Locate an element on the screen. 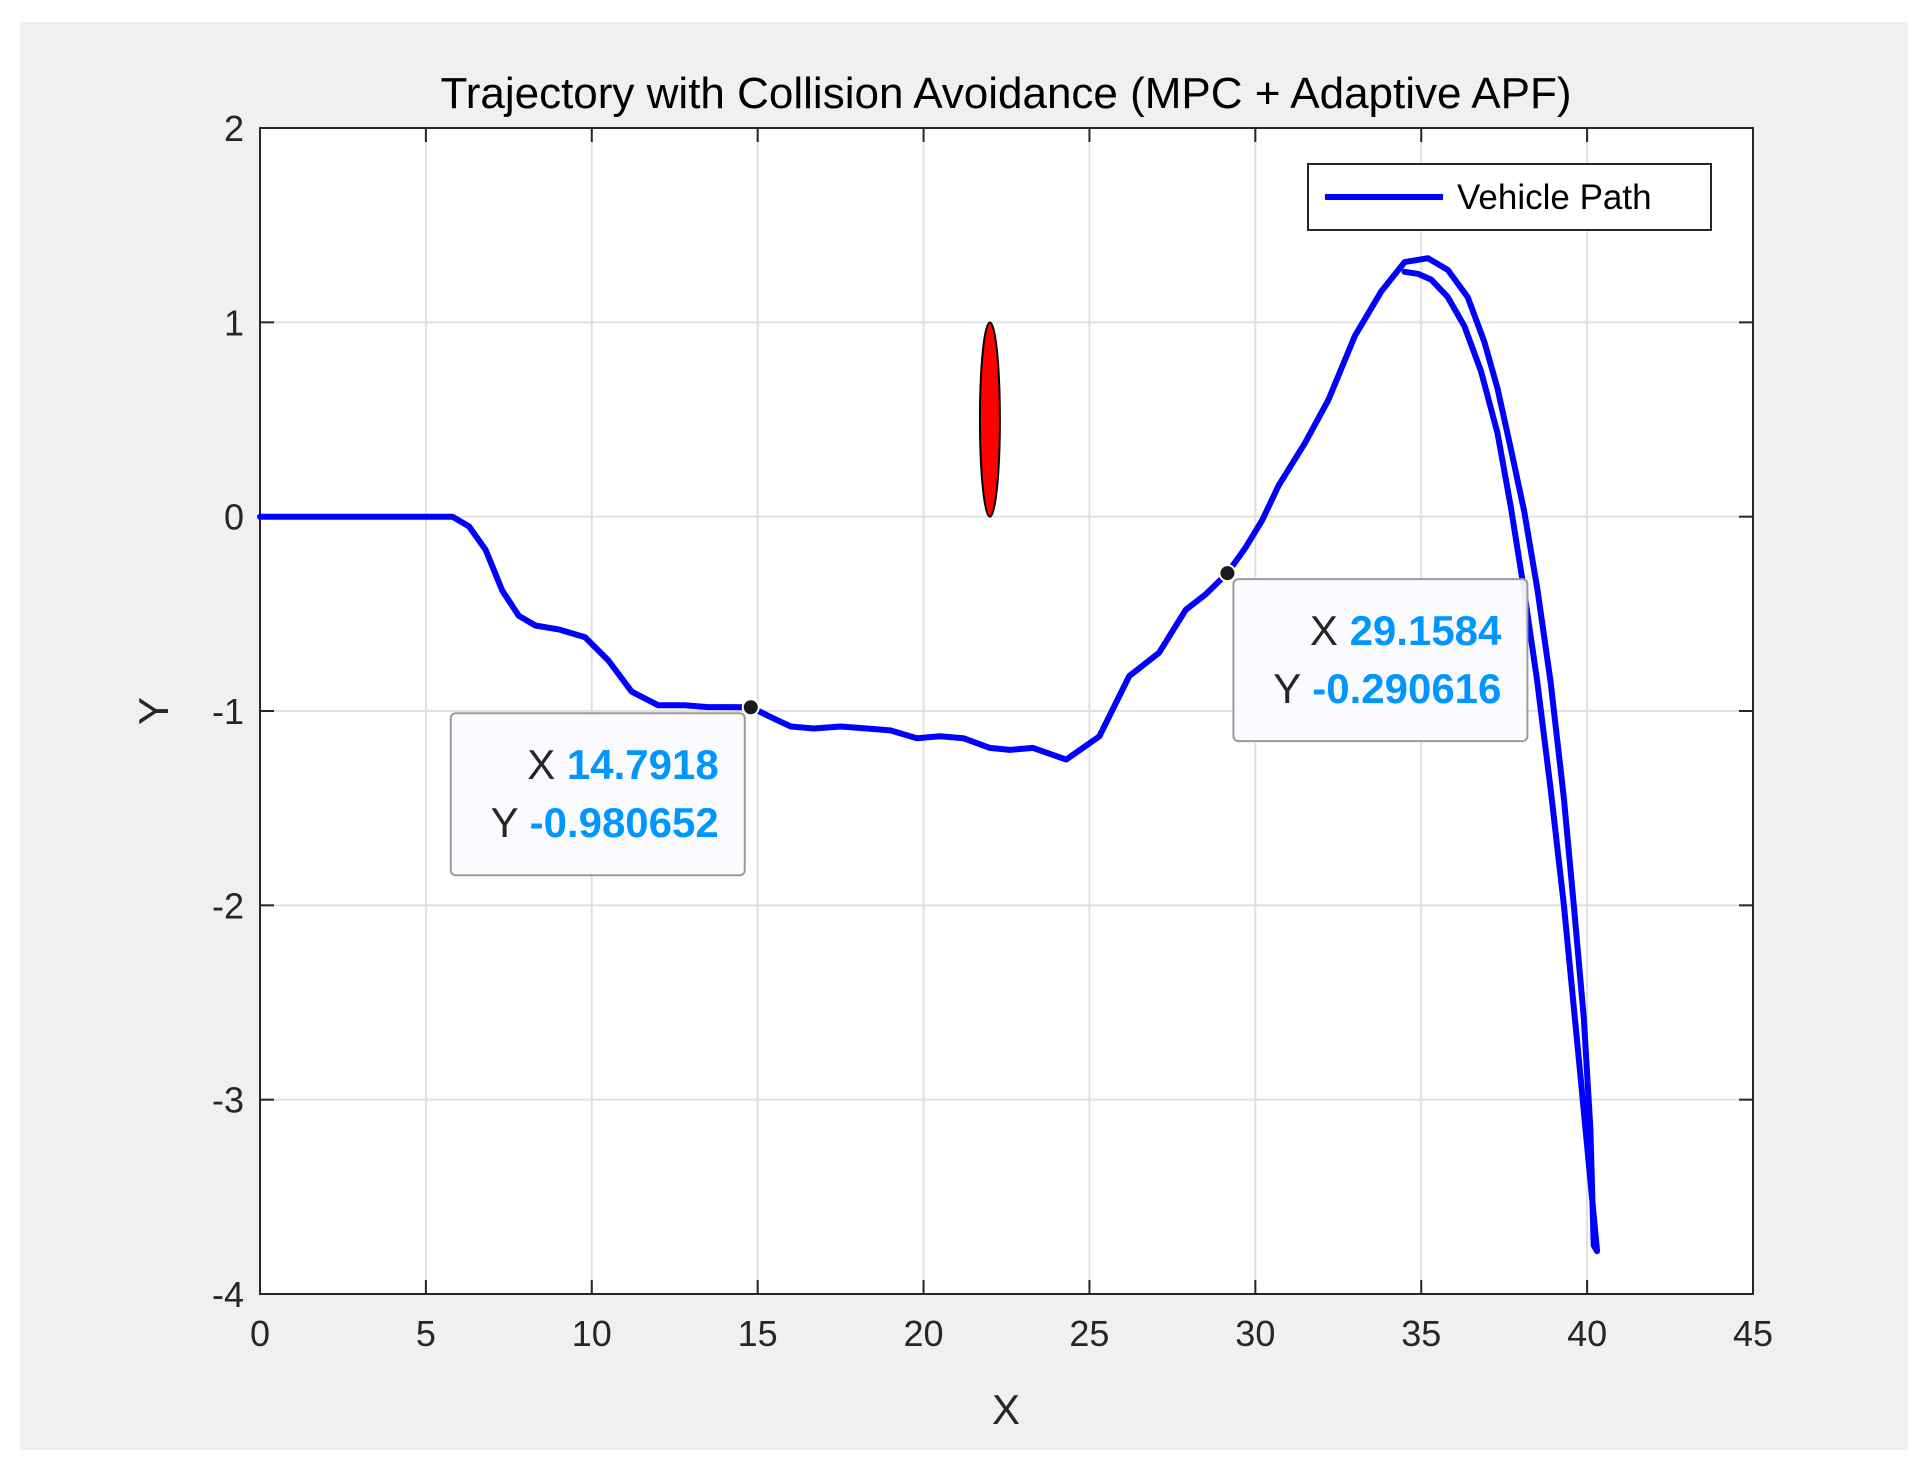 This screenshot has width=1928, height=1476. x-tick-label: 25 is located at coordinates (1089, 1333).